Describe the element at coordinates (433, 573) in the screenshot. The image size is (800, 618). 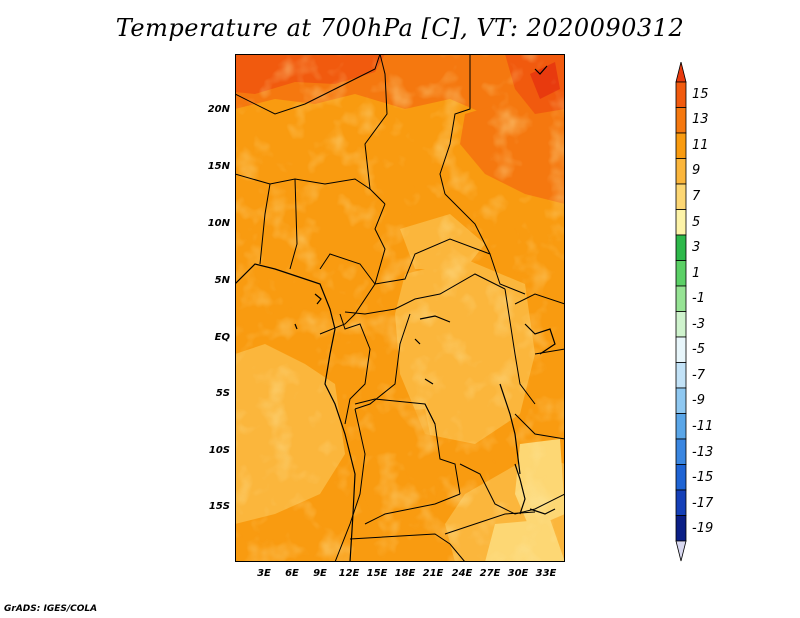
I see `lon-label-21e: 21E` at that location.